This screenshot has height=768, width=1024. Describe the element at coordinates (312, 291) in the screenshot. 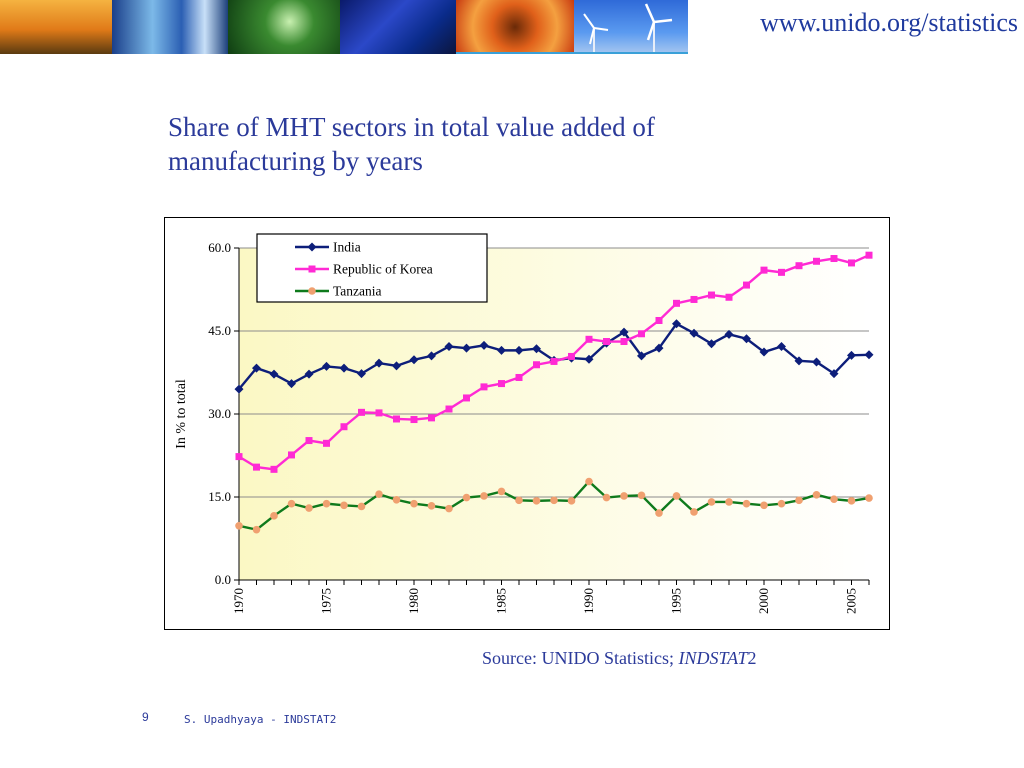

I see `legend-marker-tanzania` at that location.